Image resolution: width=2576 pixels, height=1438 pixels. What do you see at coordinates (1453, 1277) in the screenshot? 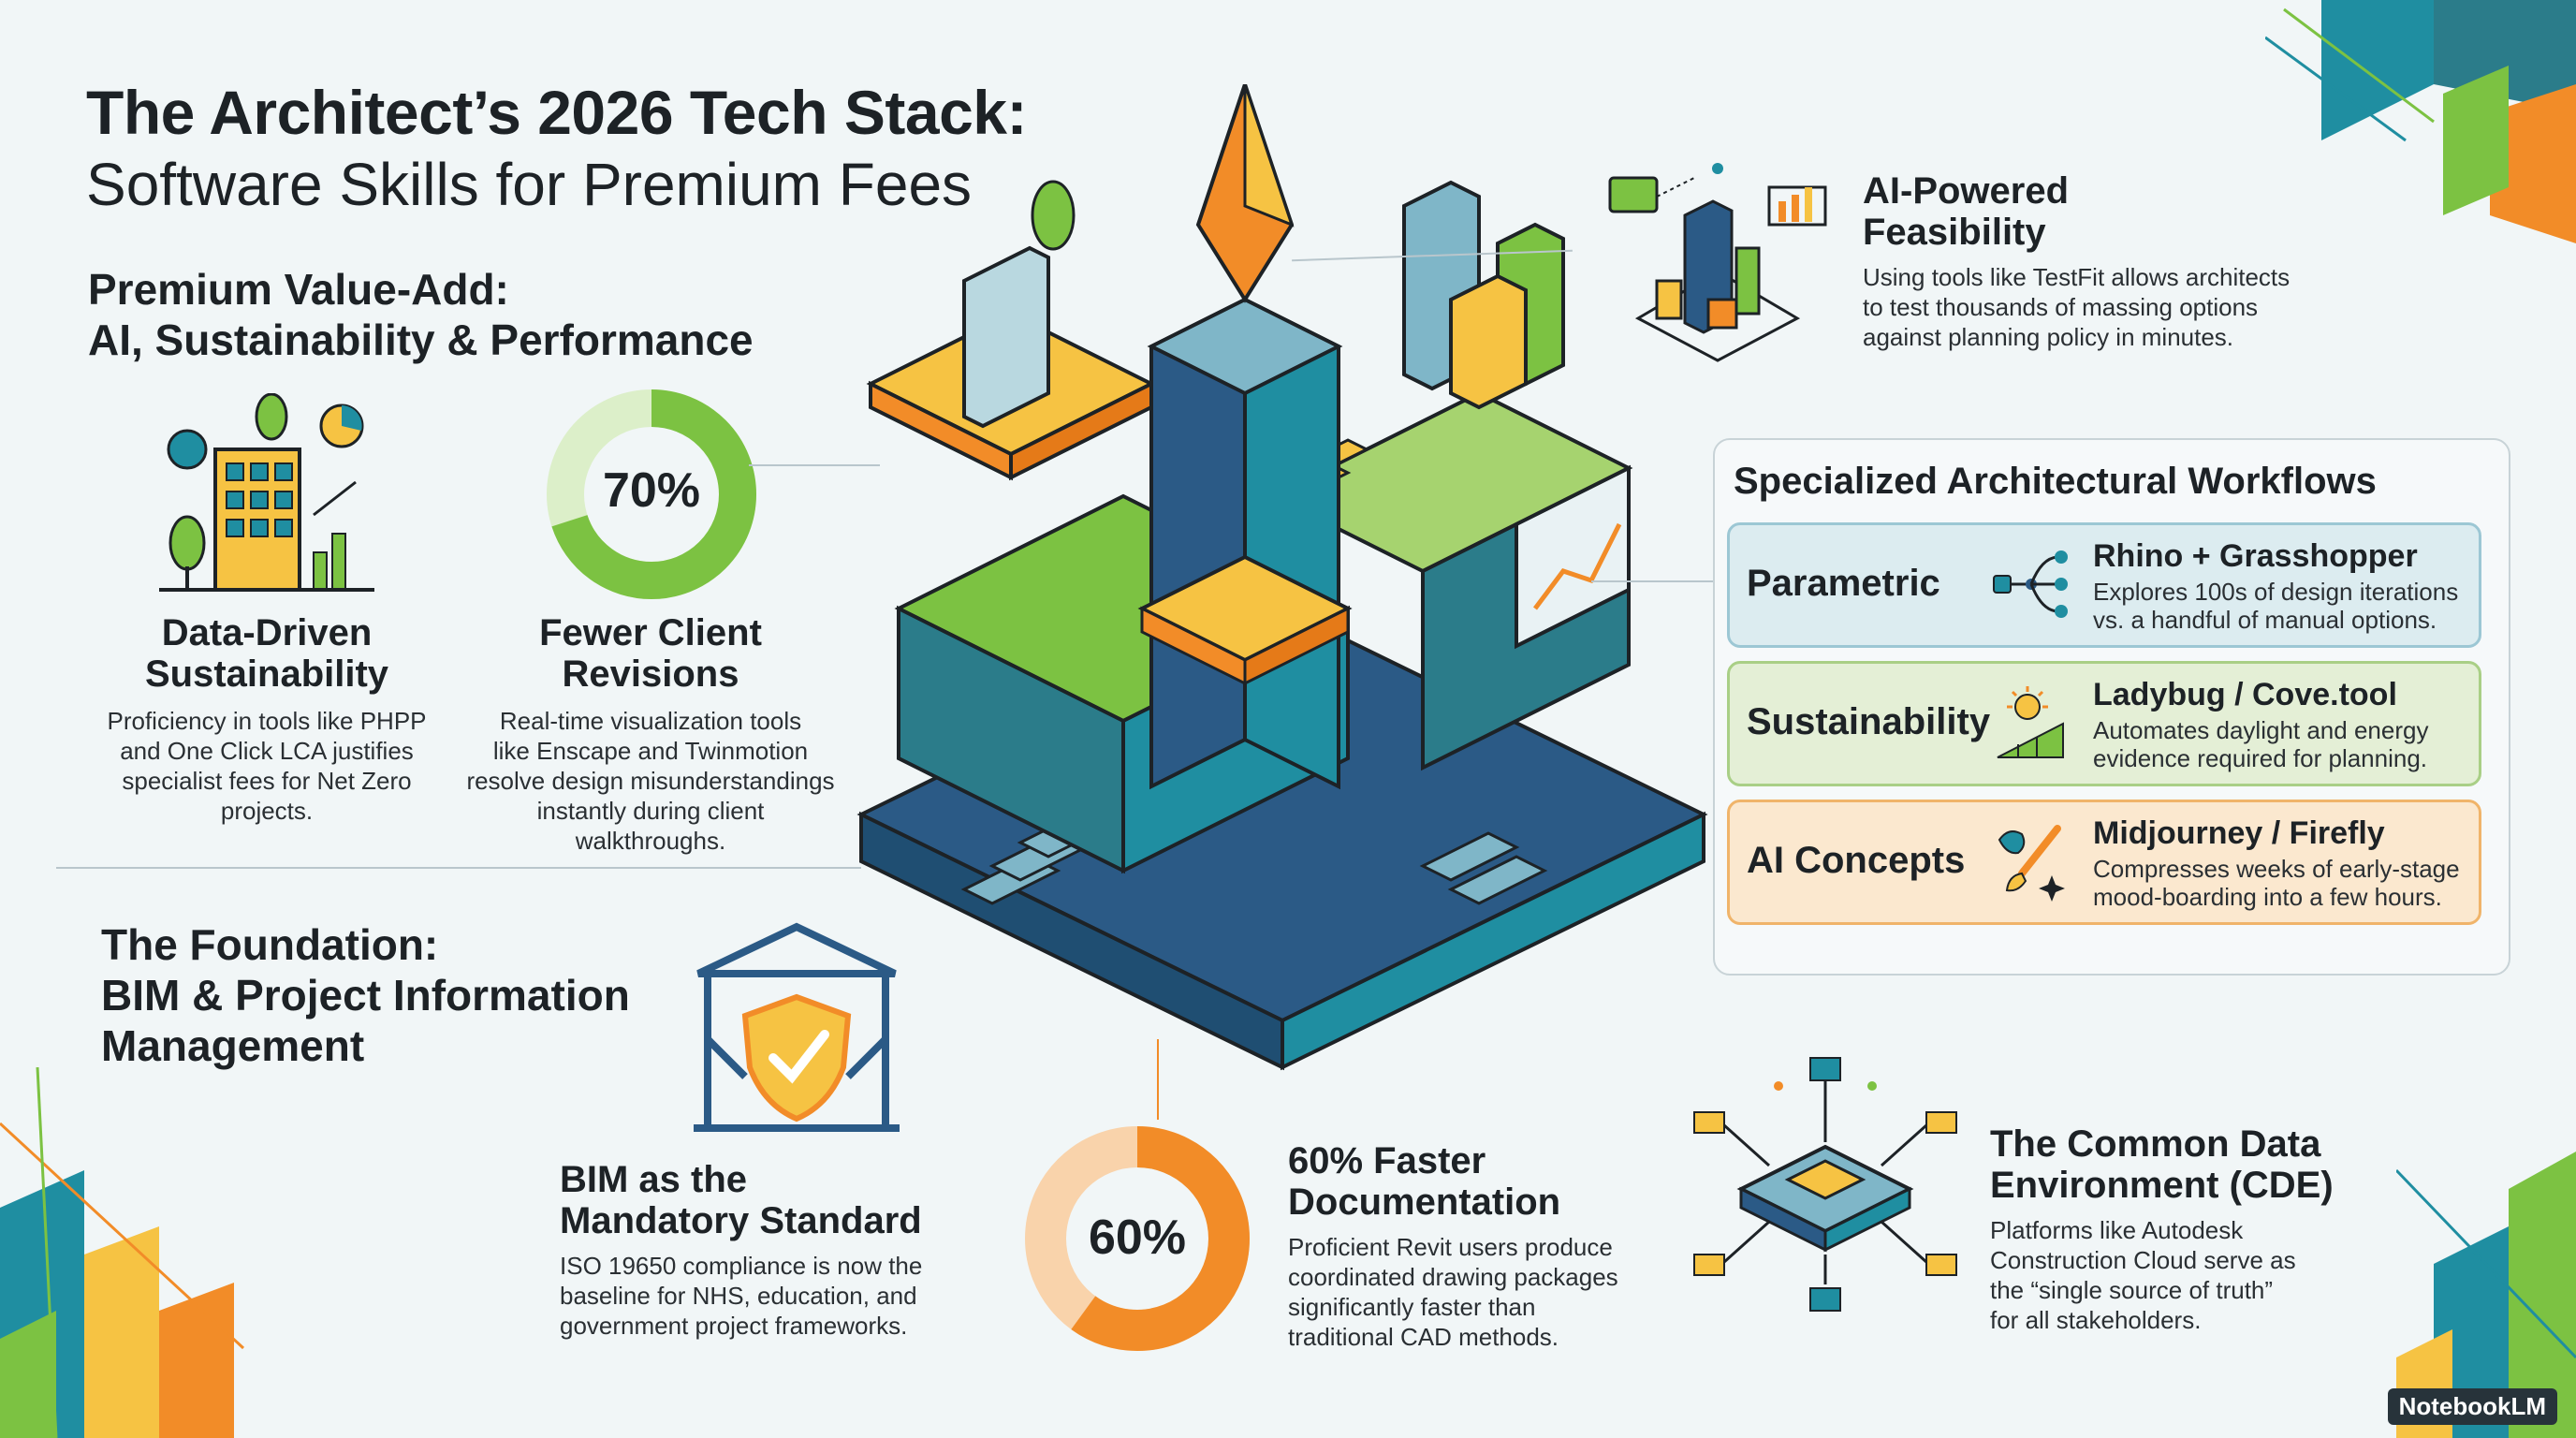
I see `documentation-body-line: coordinated drawing packages` at bounding box center [1453, 1277].